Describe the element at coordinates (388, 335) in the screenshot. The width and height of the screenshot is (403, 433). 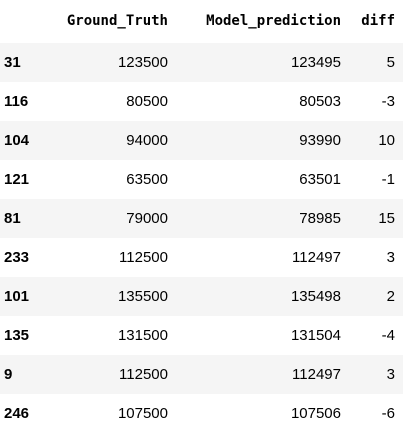
I see `cell-diff: -4` at that location.